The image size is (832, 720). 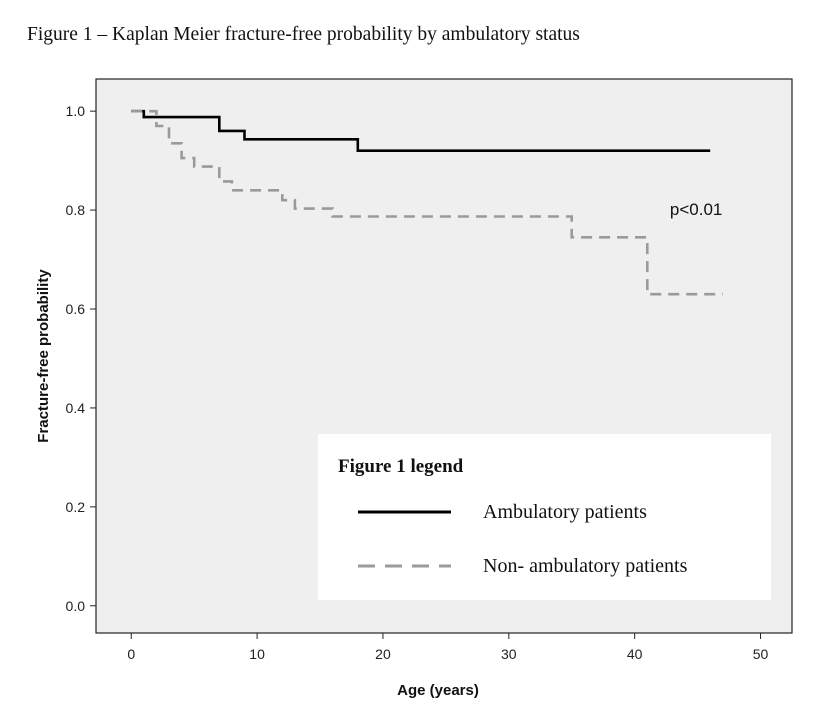 I want to click on x-tick-label: 50, so click(x=761, y=654).